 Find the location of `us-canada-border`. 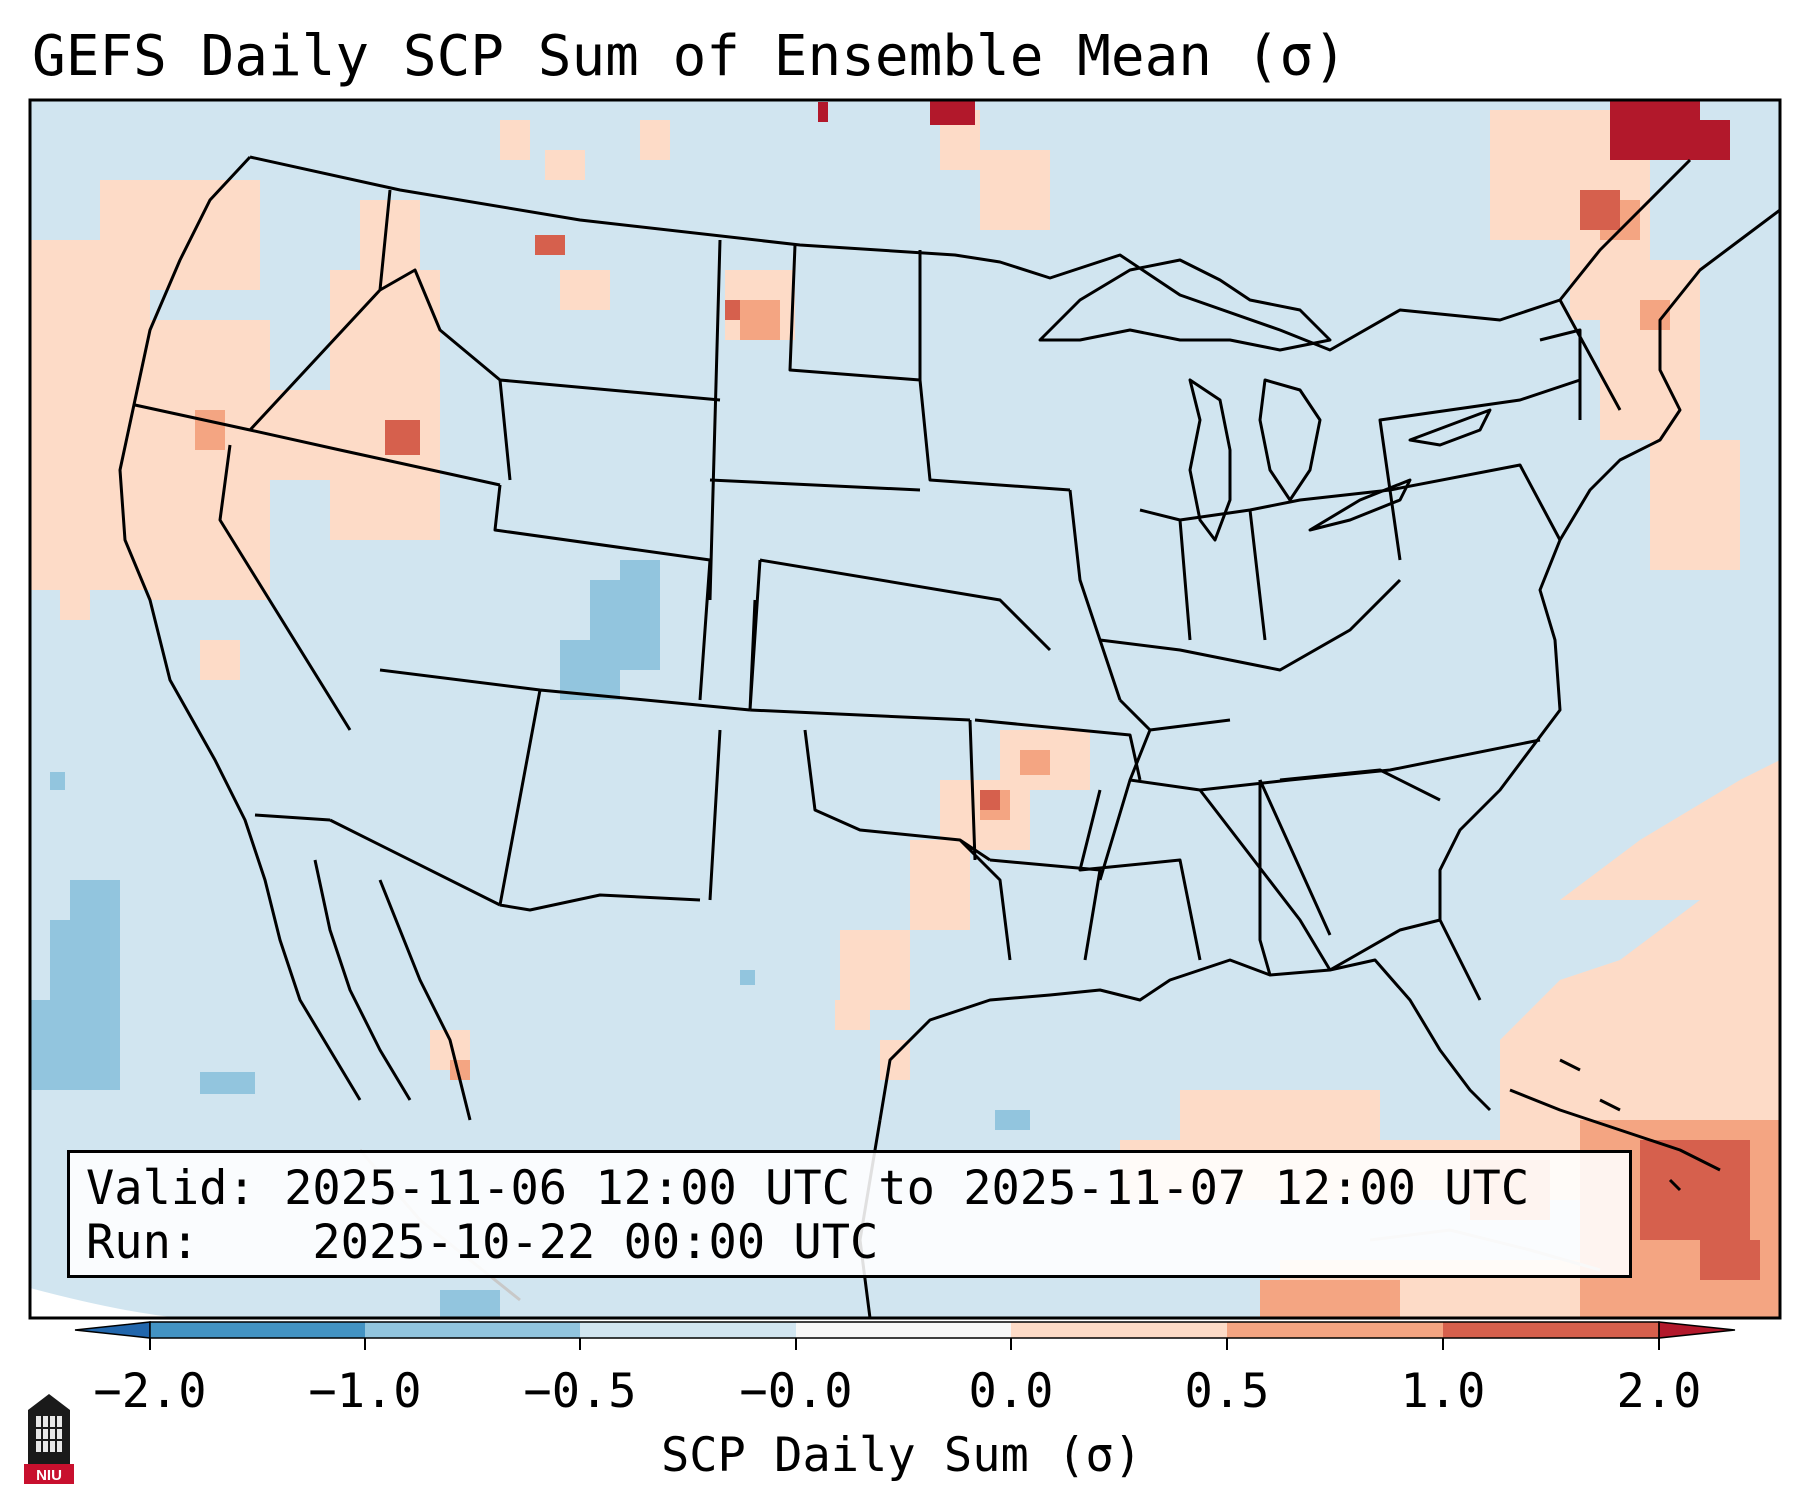

us-canada-border is located at coordinates (970, 253).